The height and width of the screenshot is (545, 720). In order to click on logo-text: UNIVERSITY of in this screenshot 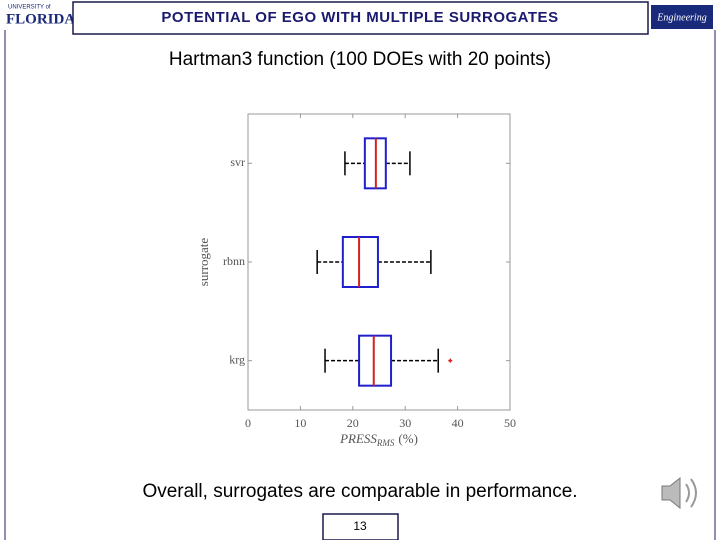, I will do `click(29, 8)`.